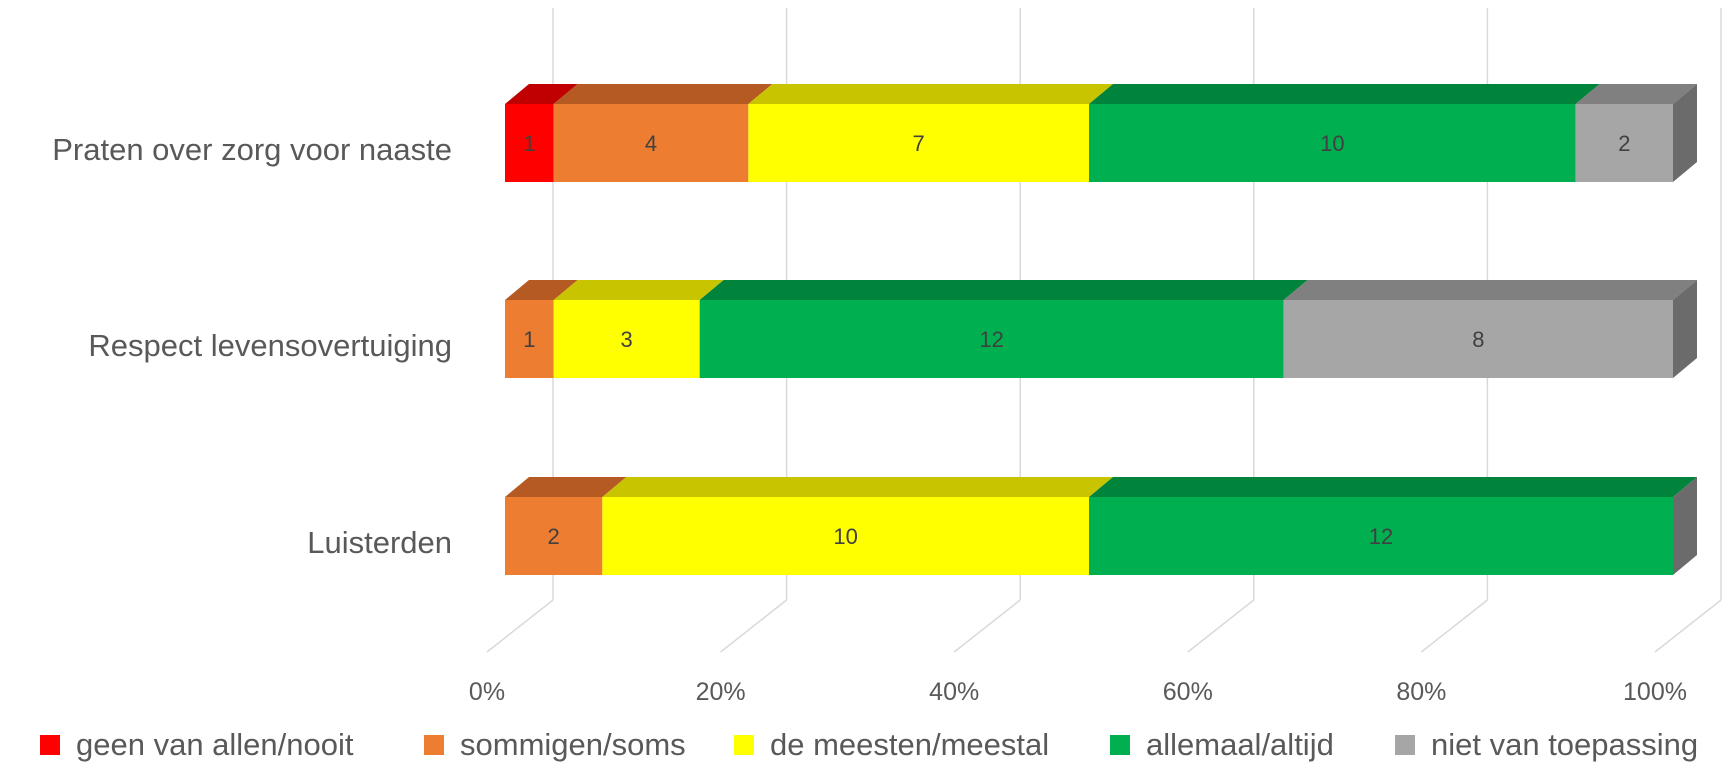  Describe the element at coordinates (215, 744) in the screenshot. I see `legend-label: geen van allen/nooit` at that location.